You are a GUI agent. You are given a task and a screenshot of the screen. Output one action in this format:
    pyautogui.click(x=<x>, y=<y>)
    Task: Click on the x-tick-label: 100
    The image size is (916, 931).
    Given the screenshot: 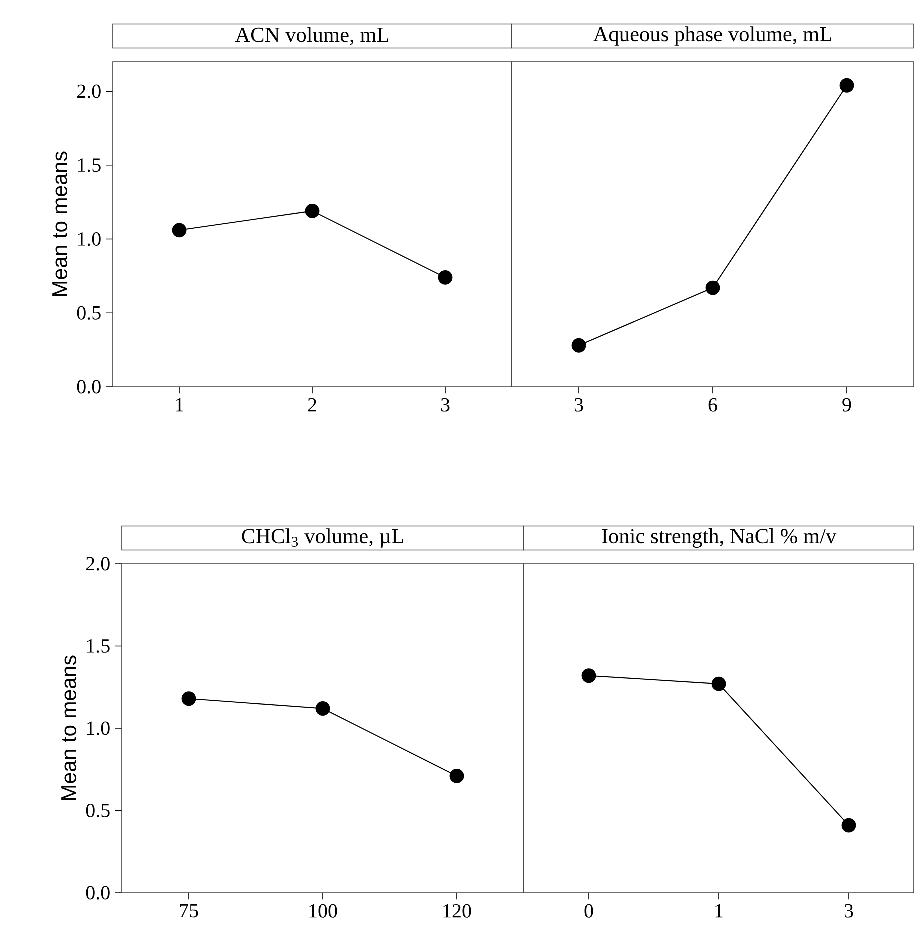 What is the action you would take?
    pyautogui.click(x=324, y=911)
    